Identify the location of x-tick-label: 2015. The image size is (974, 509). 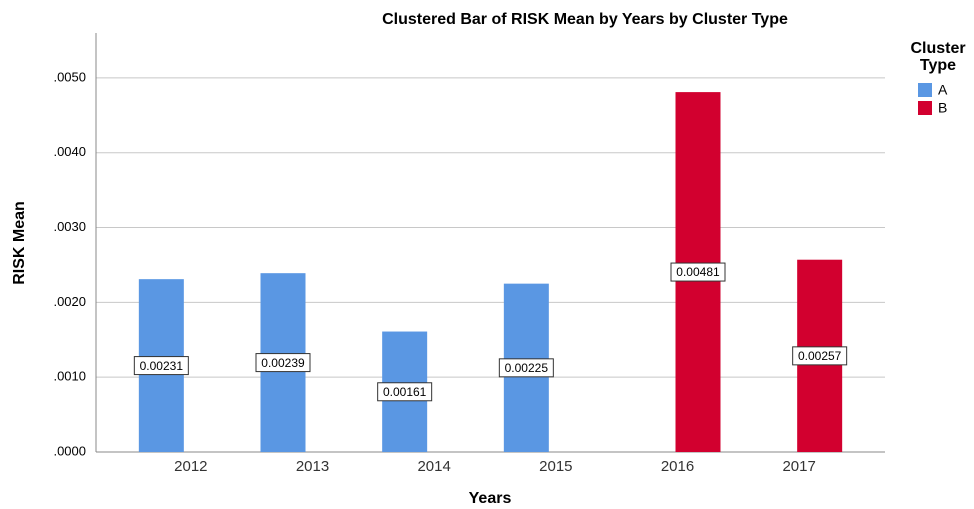
(555, 466).